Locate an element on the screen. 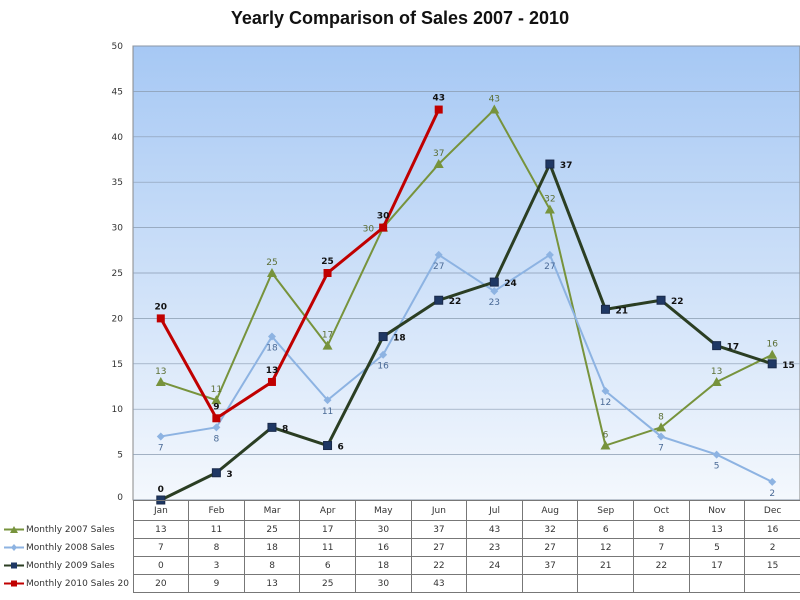 The width and height of the screenshot is (800, 600). x-tick-label: Jun is located at coordinates (439, 510).